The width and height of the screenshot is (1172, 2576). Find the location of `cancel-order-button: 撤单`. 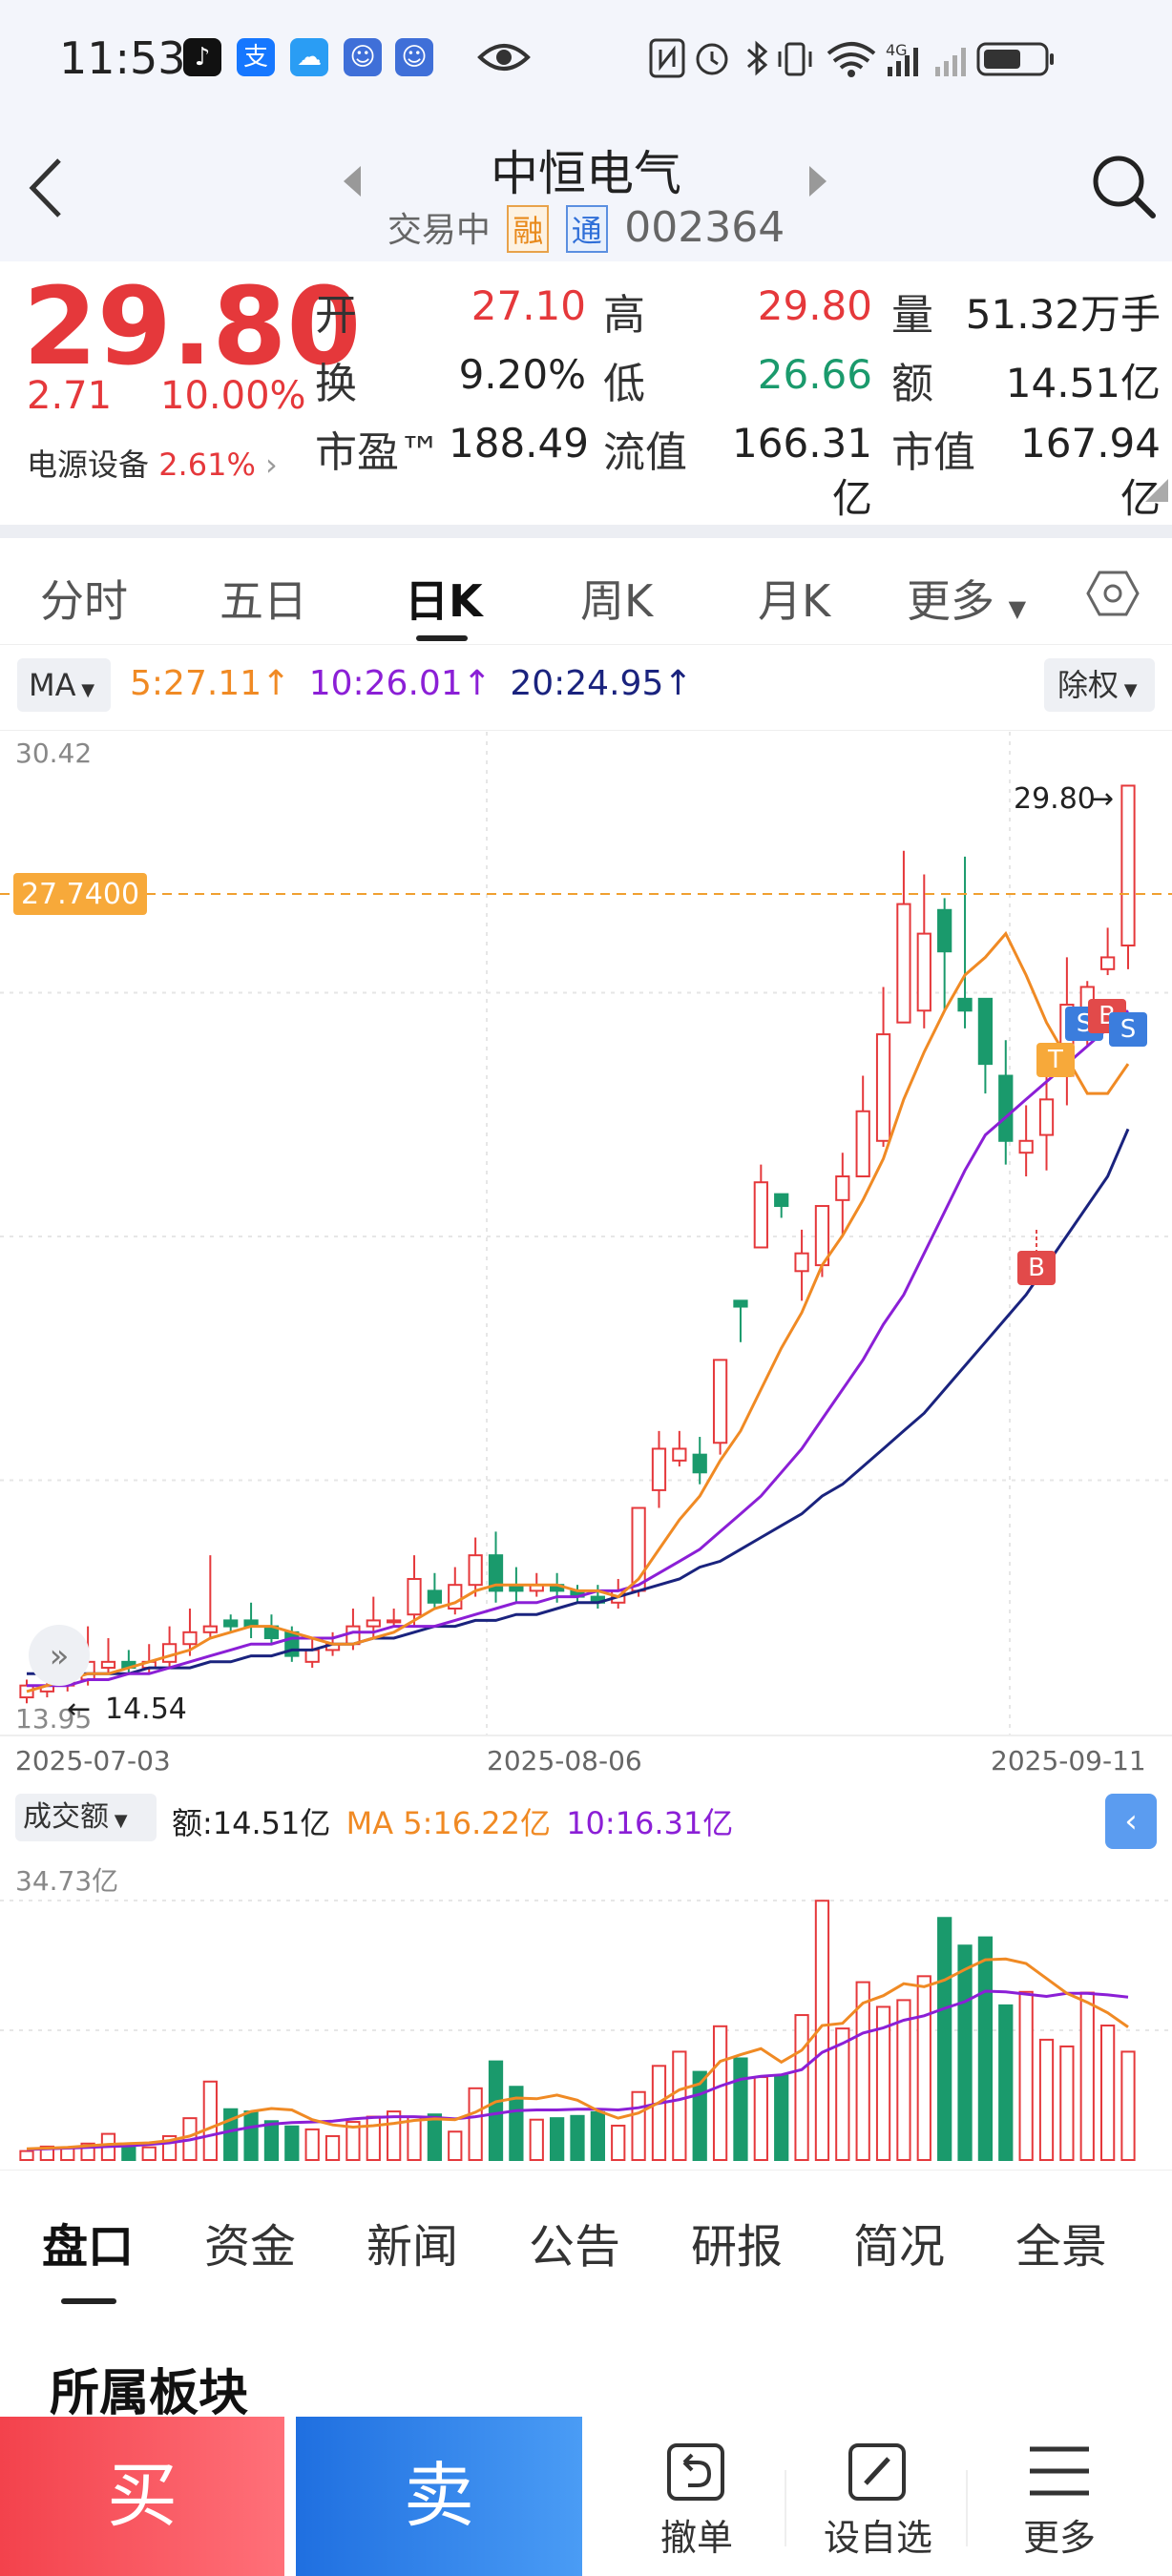

cancel-order-button: 撤单 is located at coordinates (697, 2496).